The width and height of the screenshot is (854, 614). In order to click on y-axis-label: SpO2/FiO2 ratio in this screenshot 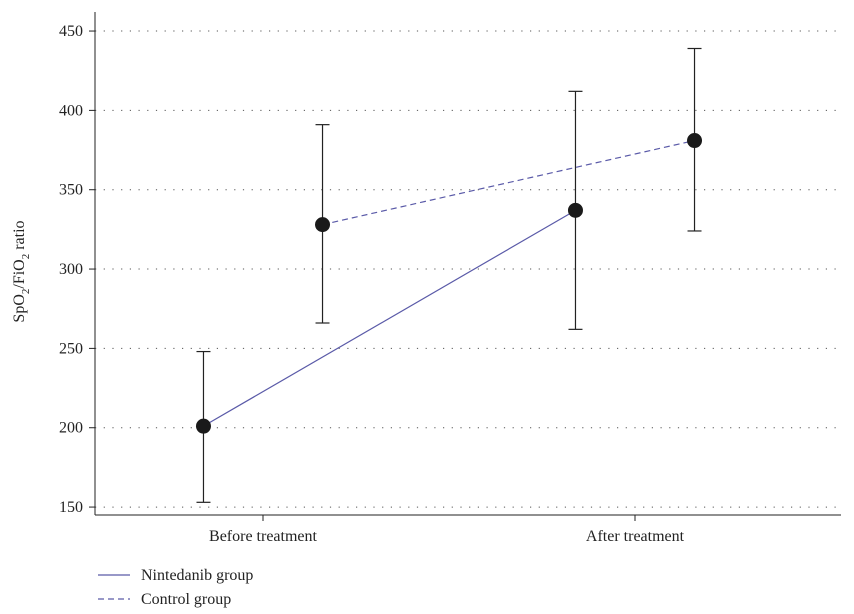, I will do `click(21, 271)`.